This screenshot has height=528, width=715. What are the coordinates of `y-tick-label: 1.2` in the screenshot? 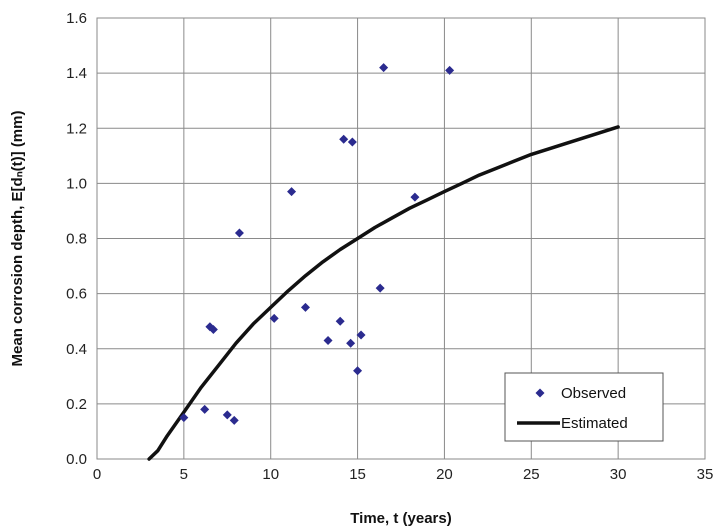 It's located at (76, 128).